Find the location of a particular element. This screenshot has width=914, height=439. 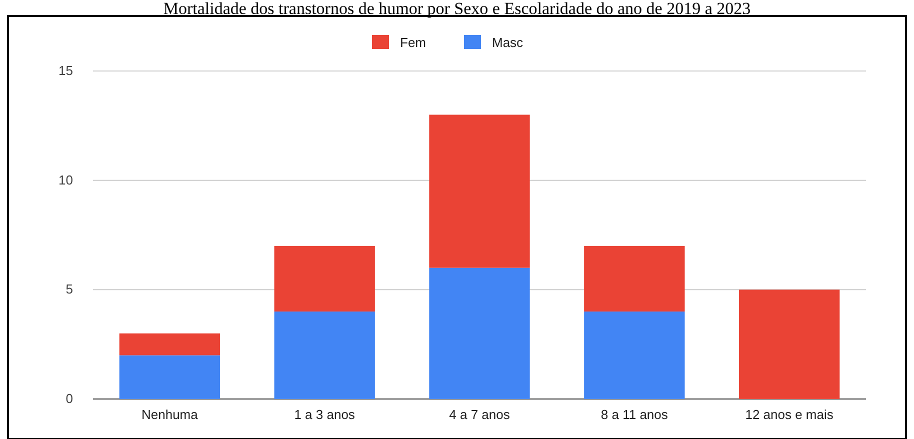

legend-label: Masc is located at coordinates (508, 42).